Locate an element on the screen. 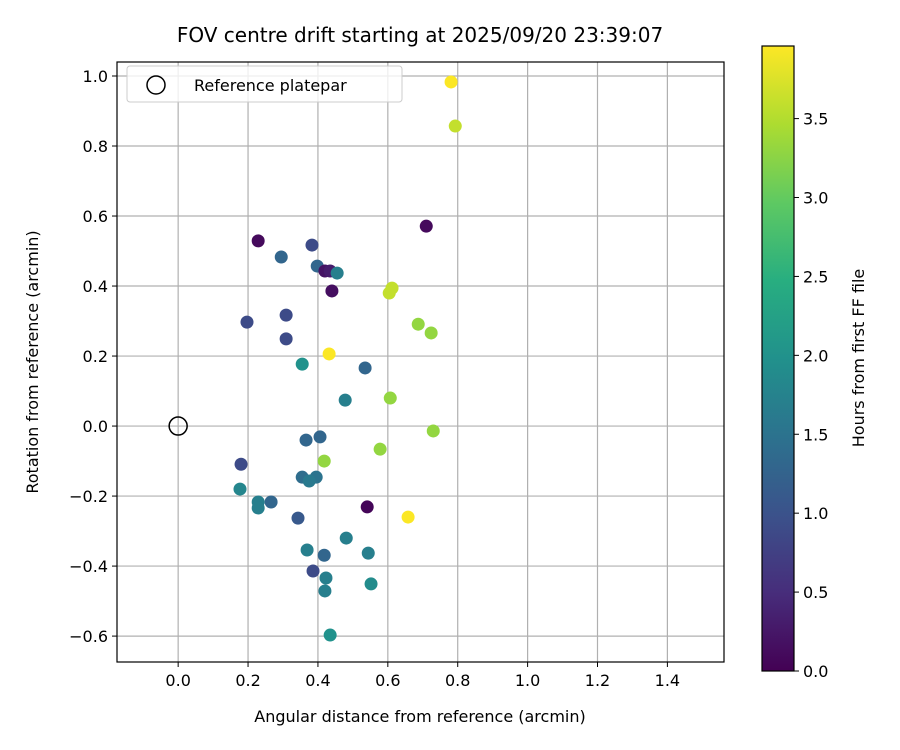 The image size is (900, 750). colorbar-tick-label: 3.0 is located at coordinates (815, 198).